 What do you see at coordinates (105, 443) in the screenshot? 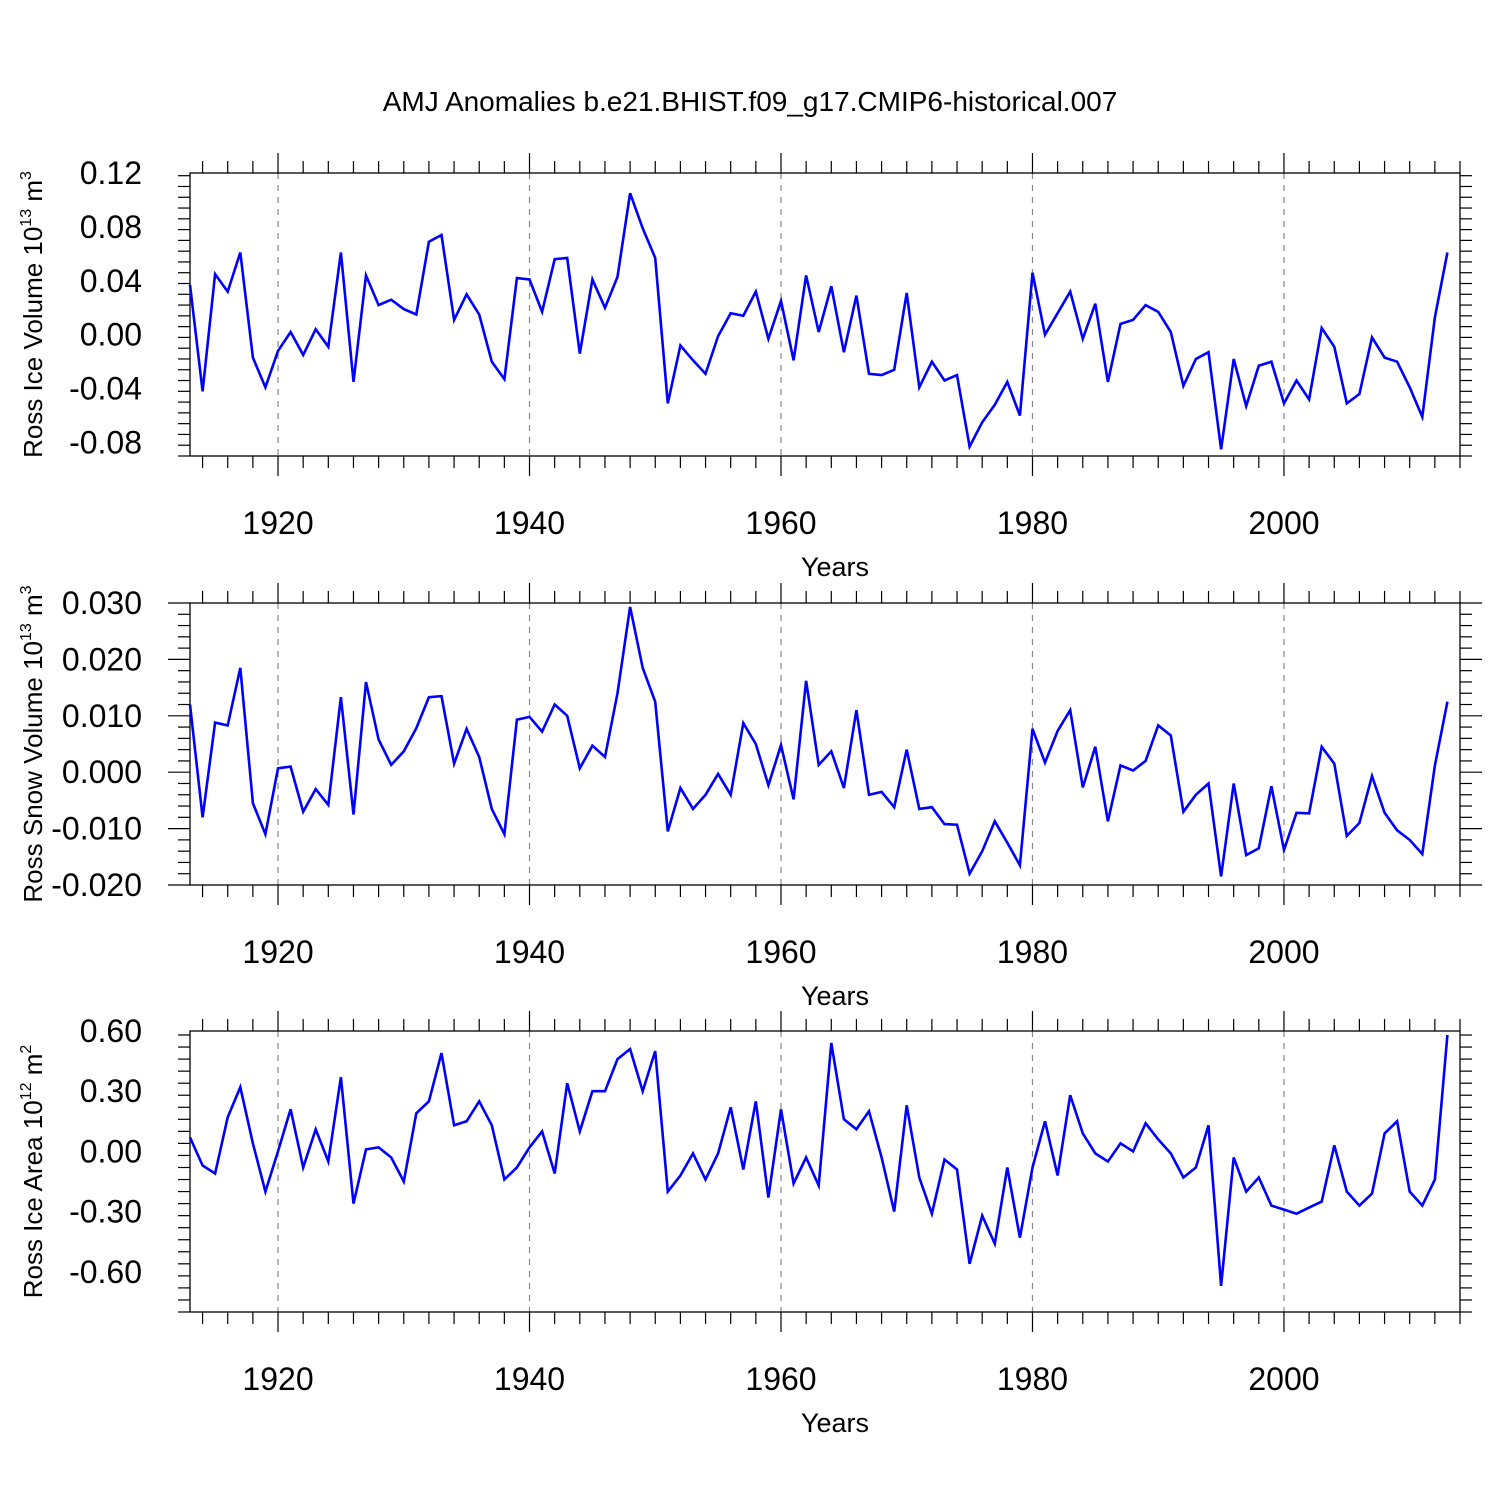
I see `y-tick-label: -0.08` at bounding box center [105, 443].